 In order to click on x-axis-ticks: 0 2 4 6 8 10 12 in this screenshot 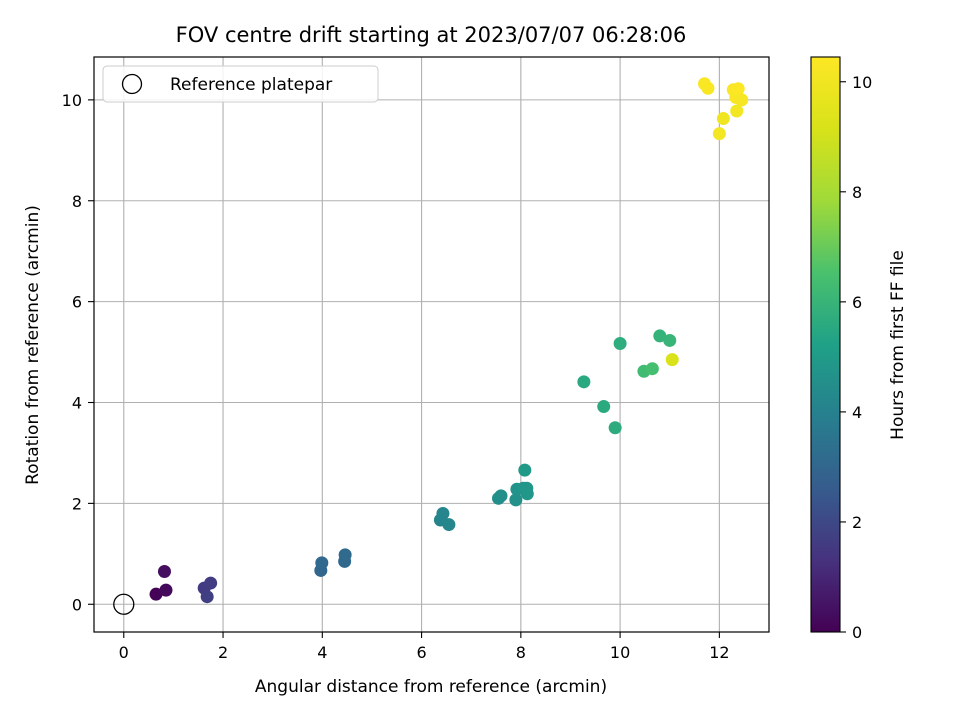, I will do `click(424, 647)`.